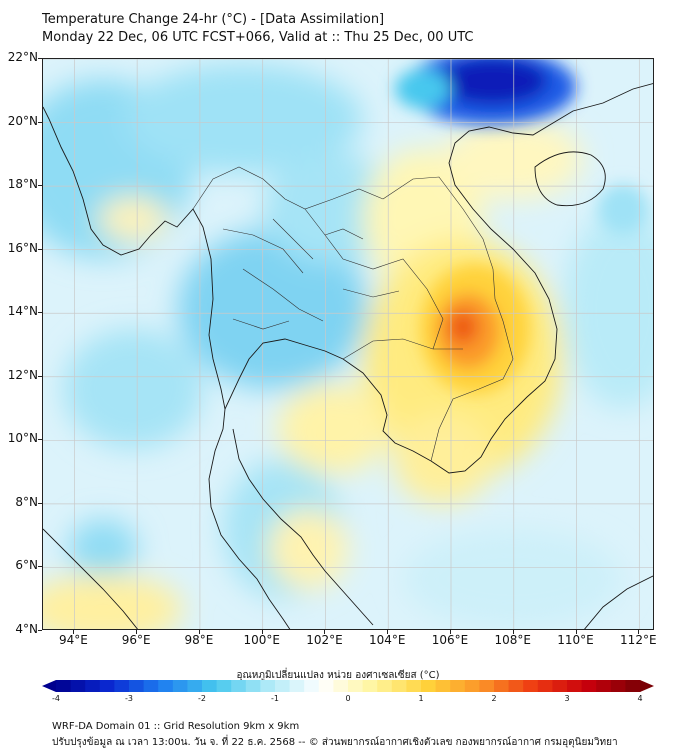  What do you see at coordinates (647, 686) in the screenshot?
I see `colorbar-max-arrow` at bounding box center [647, 686].